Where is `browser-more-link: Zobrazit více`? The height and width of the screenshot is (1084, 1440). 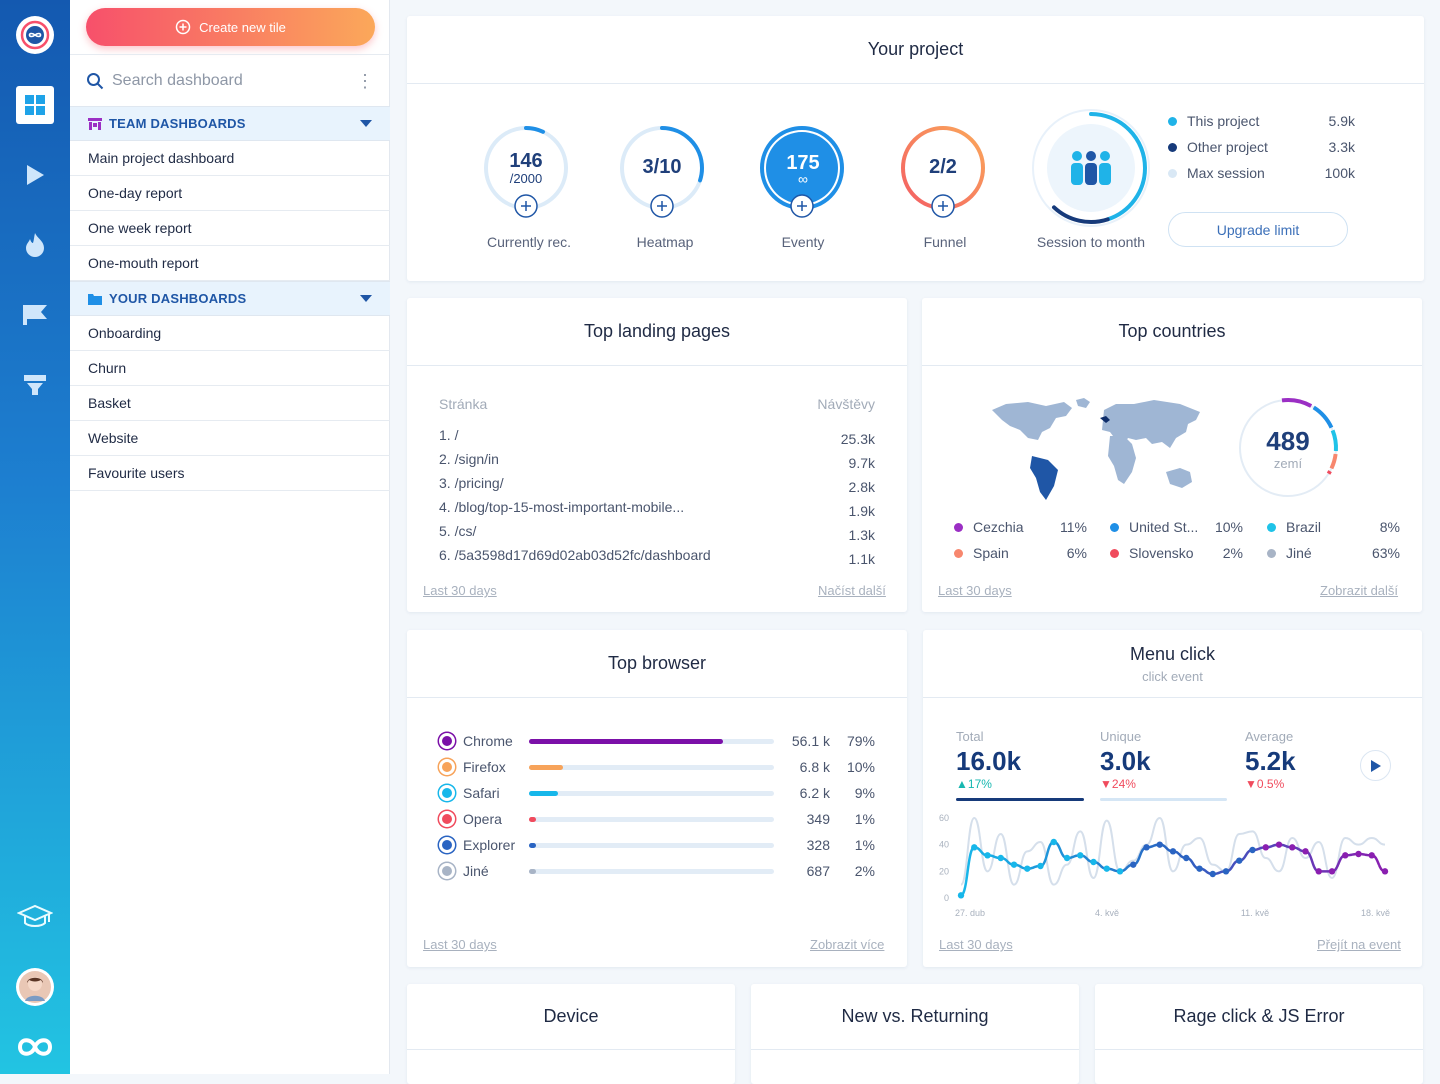 browser-more-link: Zobrazit více is located at coordinates (847, 944).